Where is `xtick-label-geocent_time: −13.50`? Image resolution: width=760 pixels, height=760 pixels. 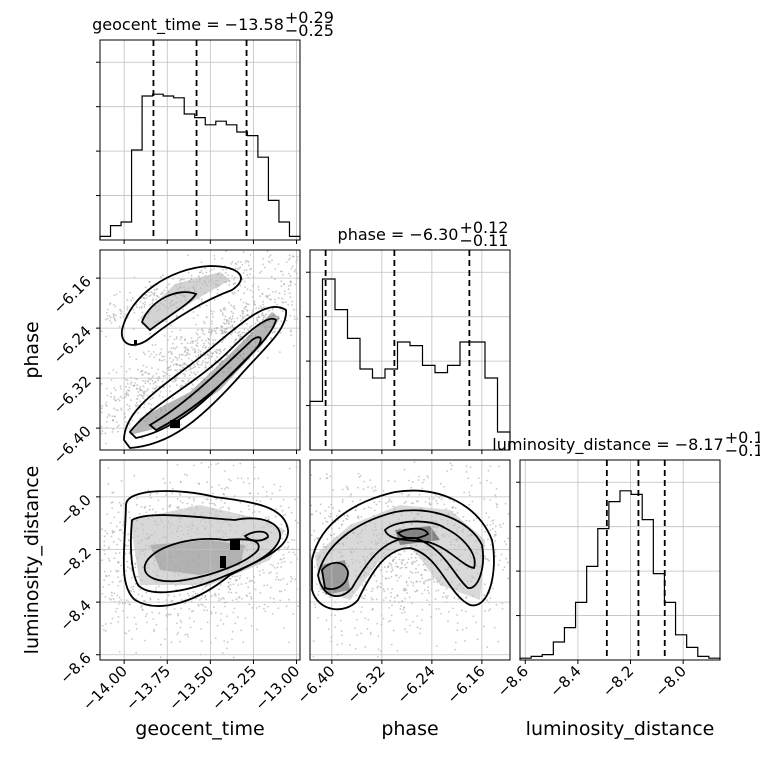
xtick-label-geocent_time: −13.50 is located at coordinates (191, 688).